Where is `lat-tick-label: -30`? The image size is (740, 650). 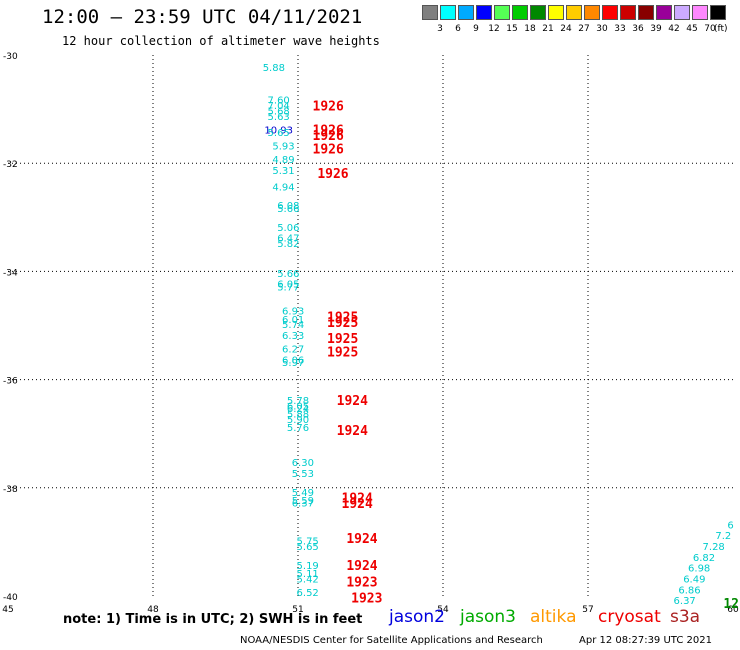 lat-tick-label: -30 is located at coordinates (10, 57).